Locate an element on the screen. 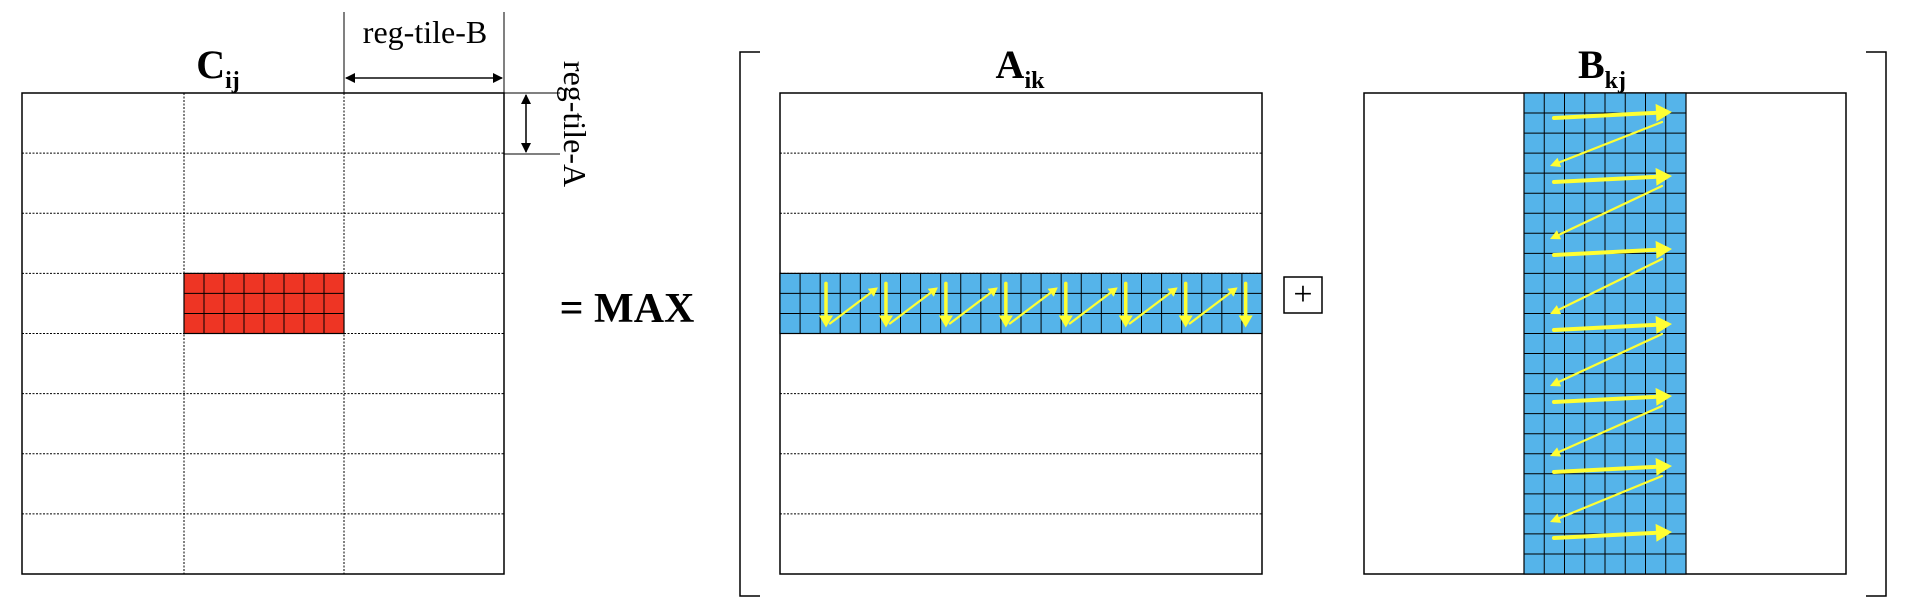 The image size is (1910, 616). matrix-a-row-strip is located at coordinates (1021, 303).